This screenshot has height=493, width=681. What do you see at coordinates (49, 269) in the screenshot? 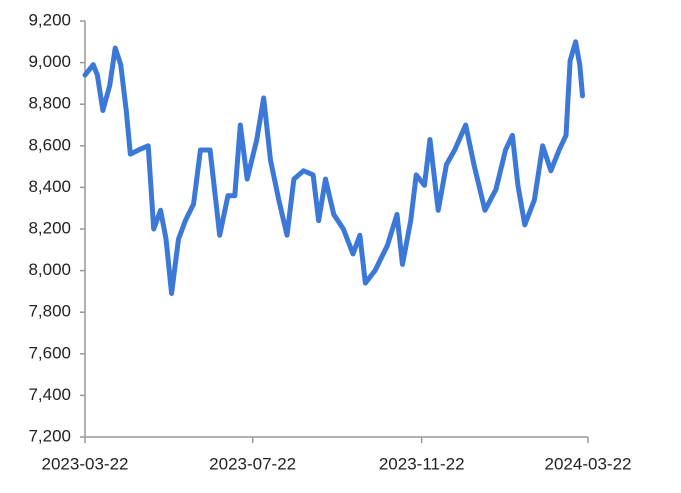
I see `y-tick-label: 8,000` at bounding box center [49, 269].